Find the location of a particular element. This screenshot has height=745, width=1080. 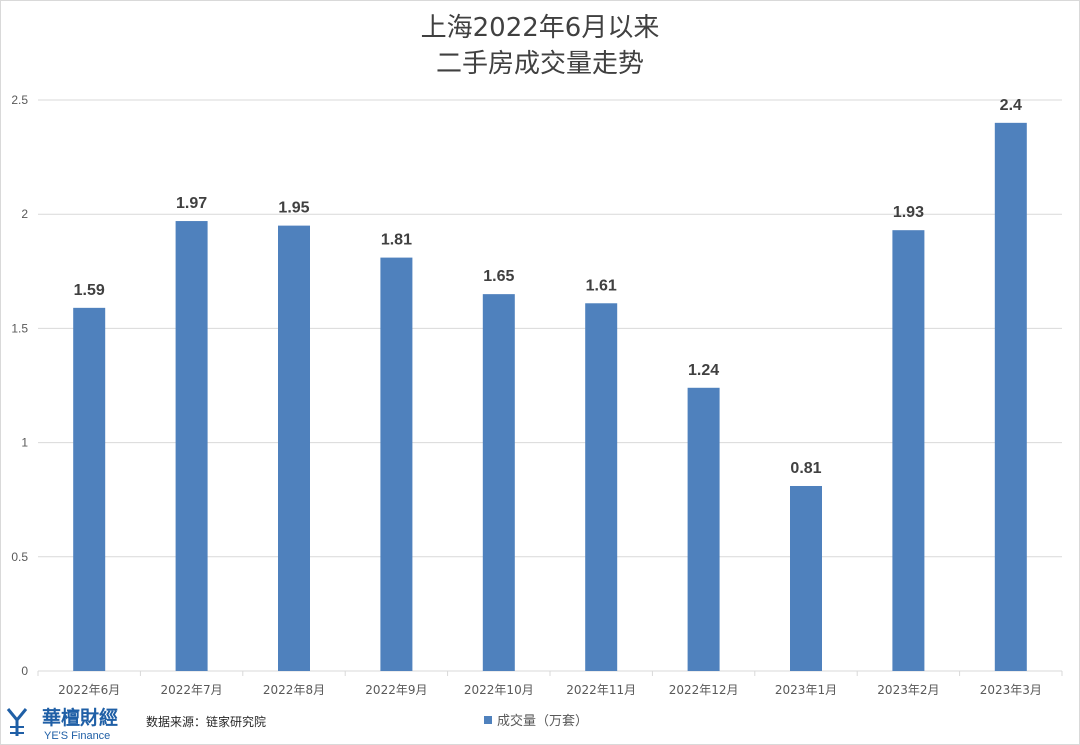

legend-label: 成交量（万套） is located at coordinates (542, 721).